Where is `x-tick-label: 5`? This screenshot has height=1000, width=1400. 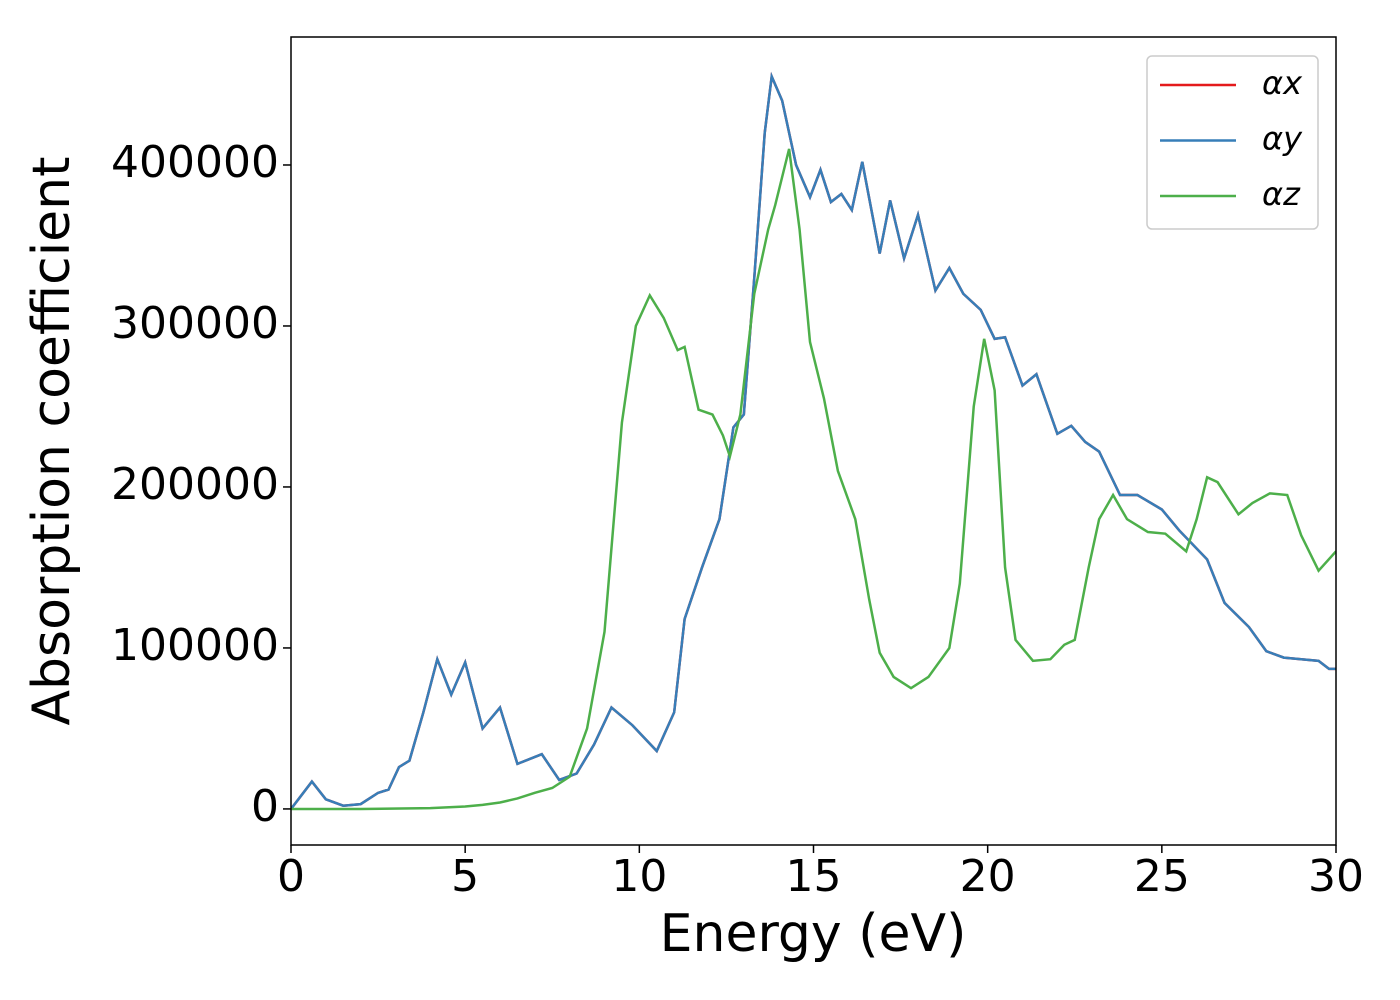
x-tick-label: 5 is located at coordinates (465, 876).